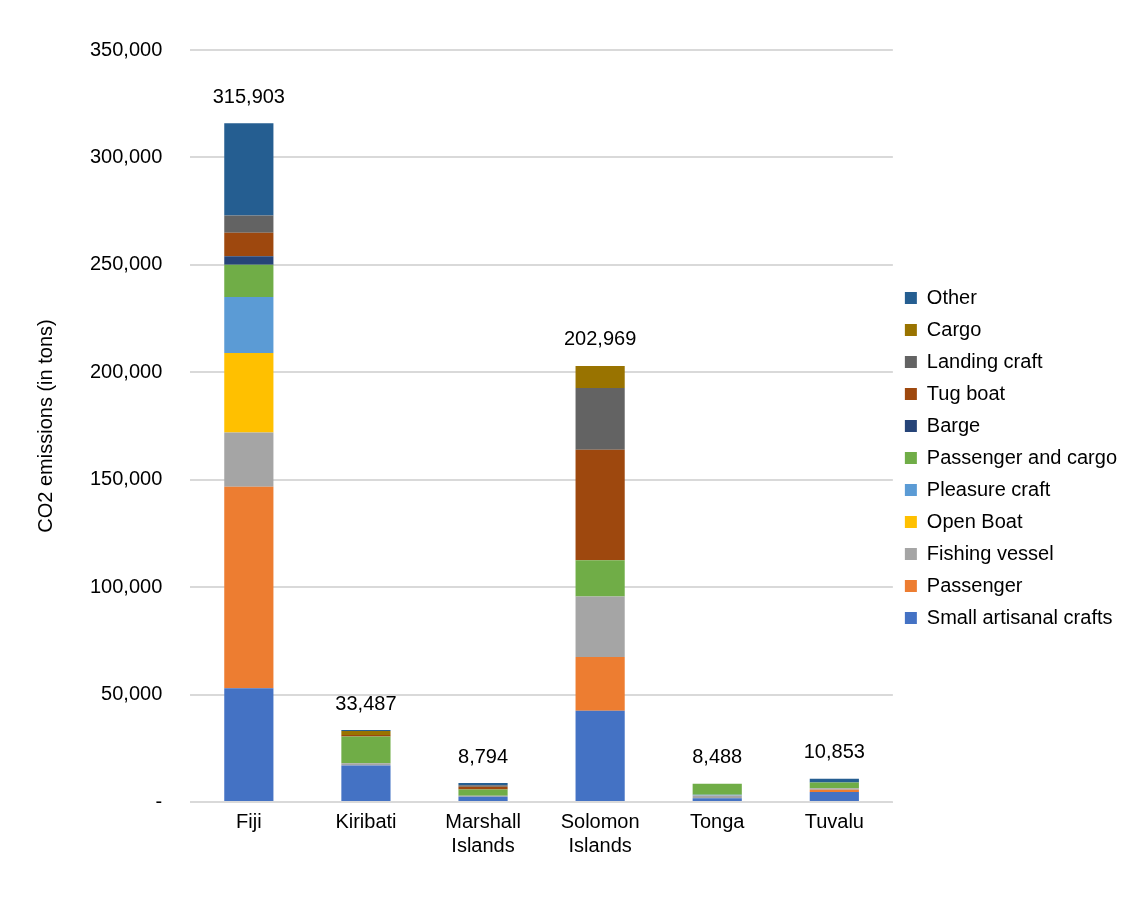 The width and height of the screenshot is (1137, 916). What do you see at coordinates (126, 478) in the screenshot?
I see `y-tick-label: 150,000` at bounding box center [126, 478].